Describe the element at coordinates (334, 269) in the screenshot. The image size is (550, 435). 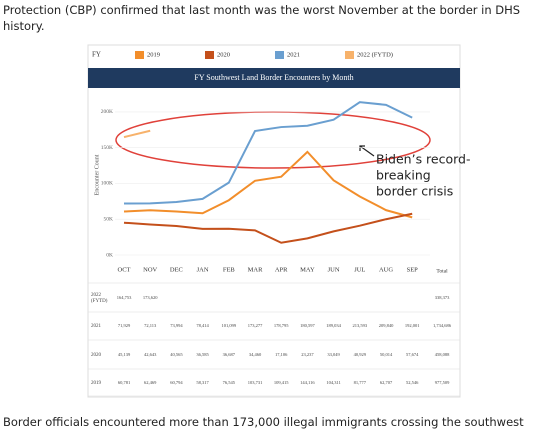
I see `x-tick-label: JUN` at that location.